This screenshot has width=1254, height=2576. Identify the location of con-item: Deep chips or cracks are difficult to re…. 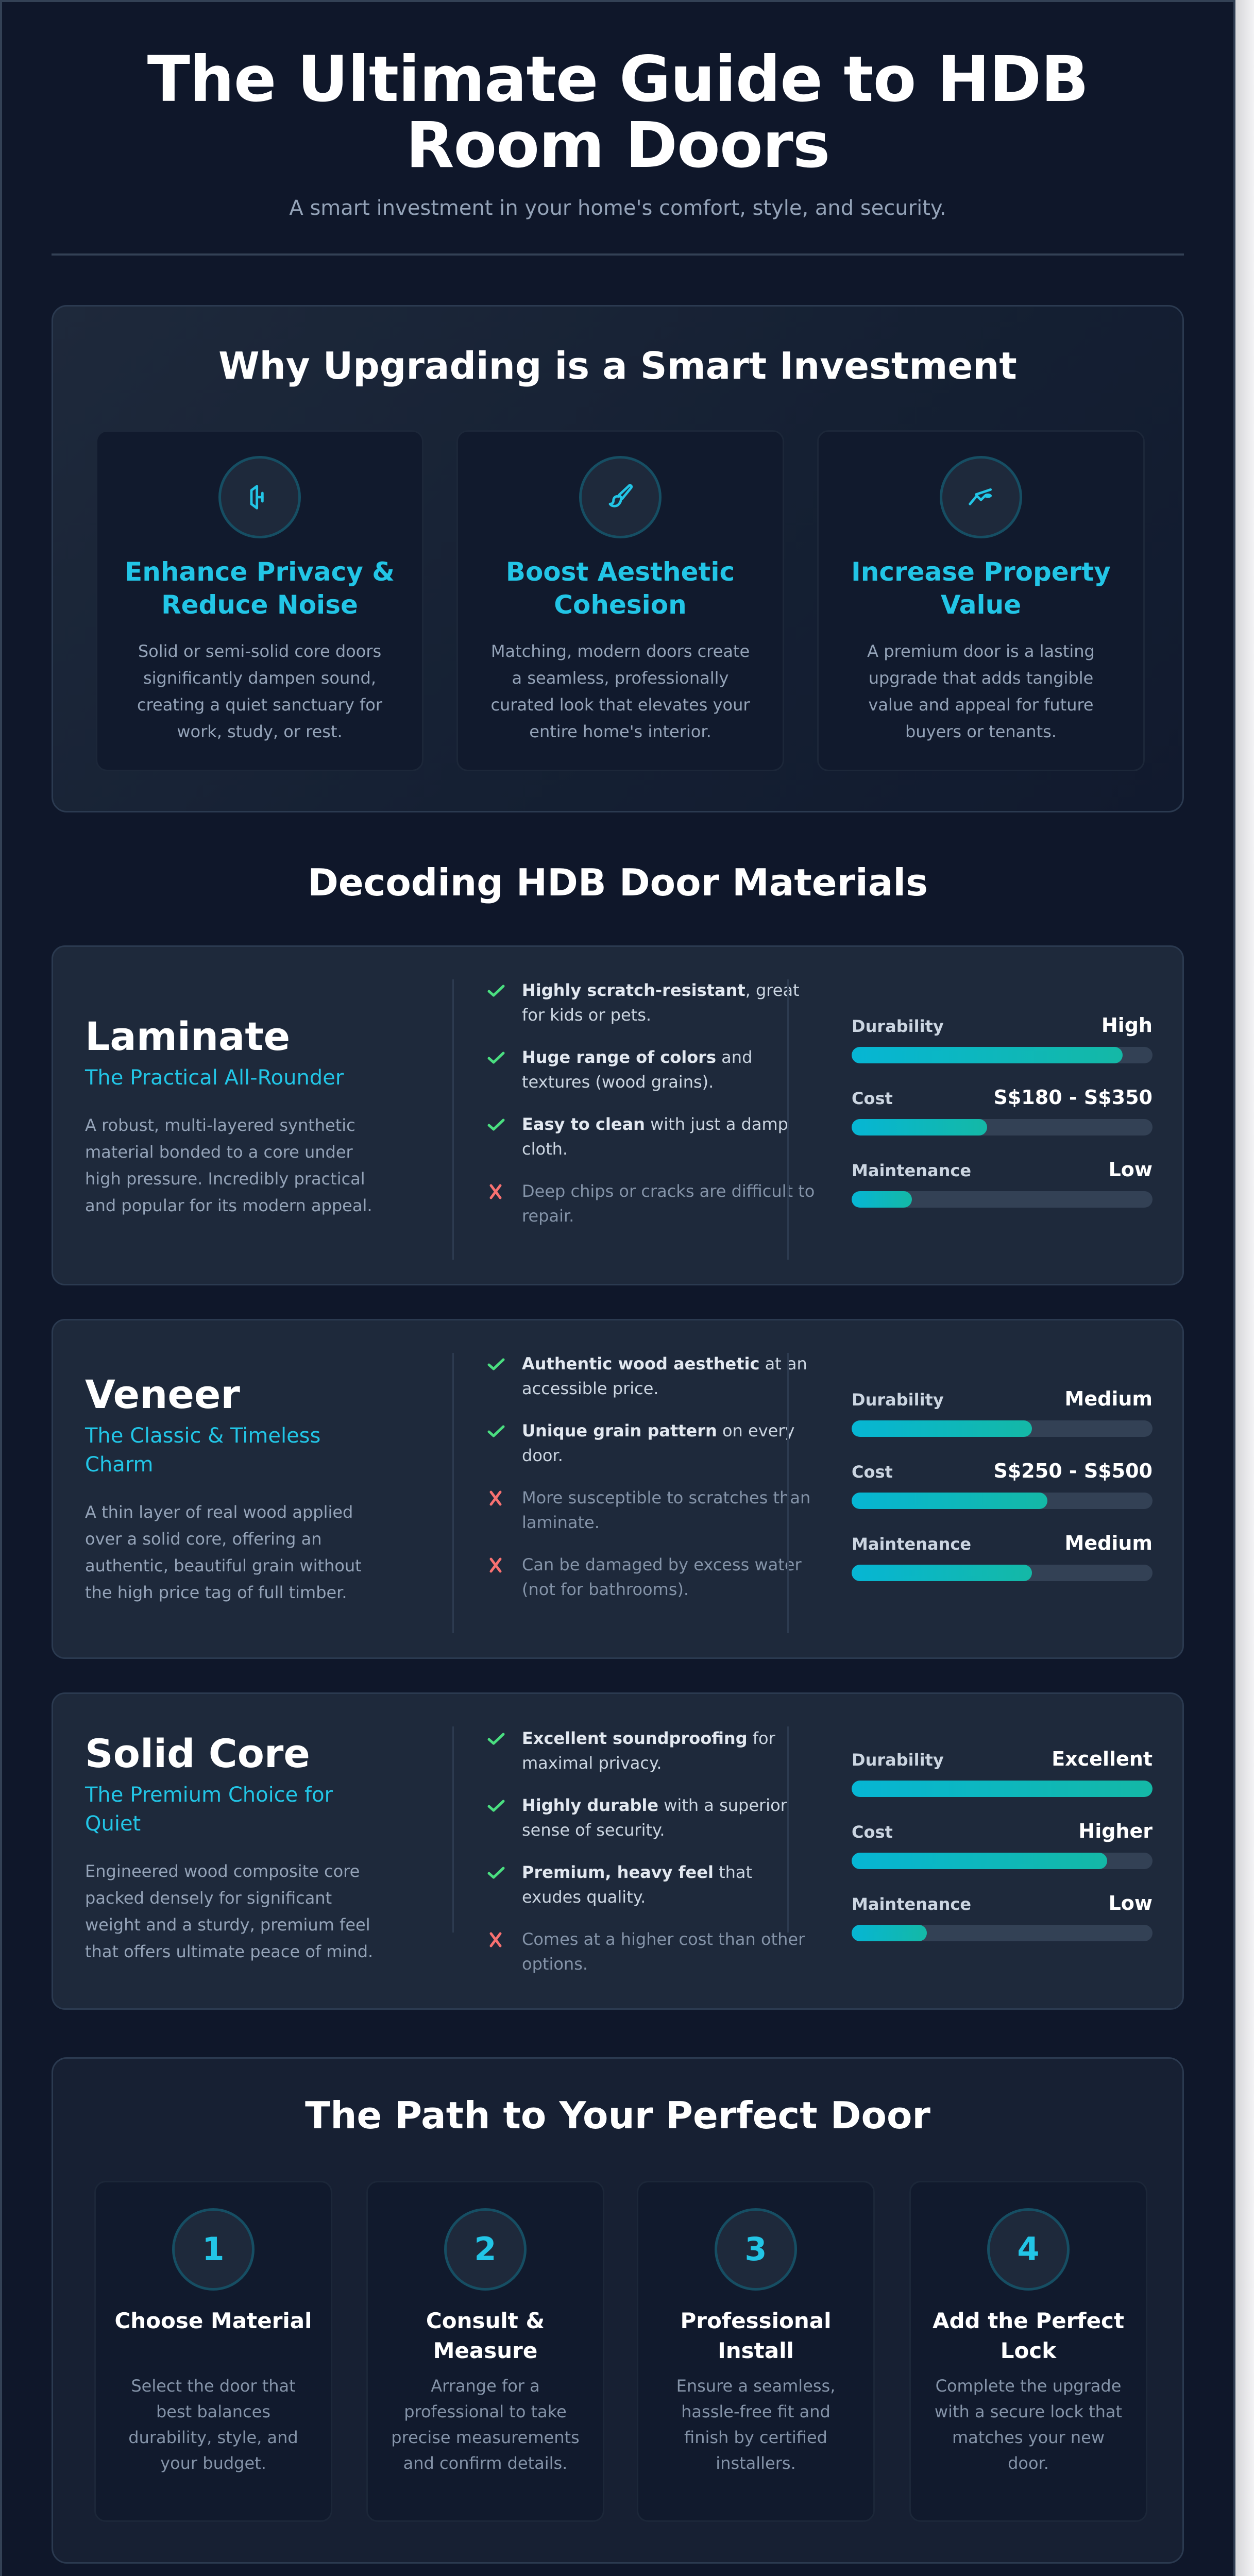
(651, 1204).